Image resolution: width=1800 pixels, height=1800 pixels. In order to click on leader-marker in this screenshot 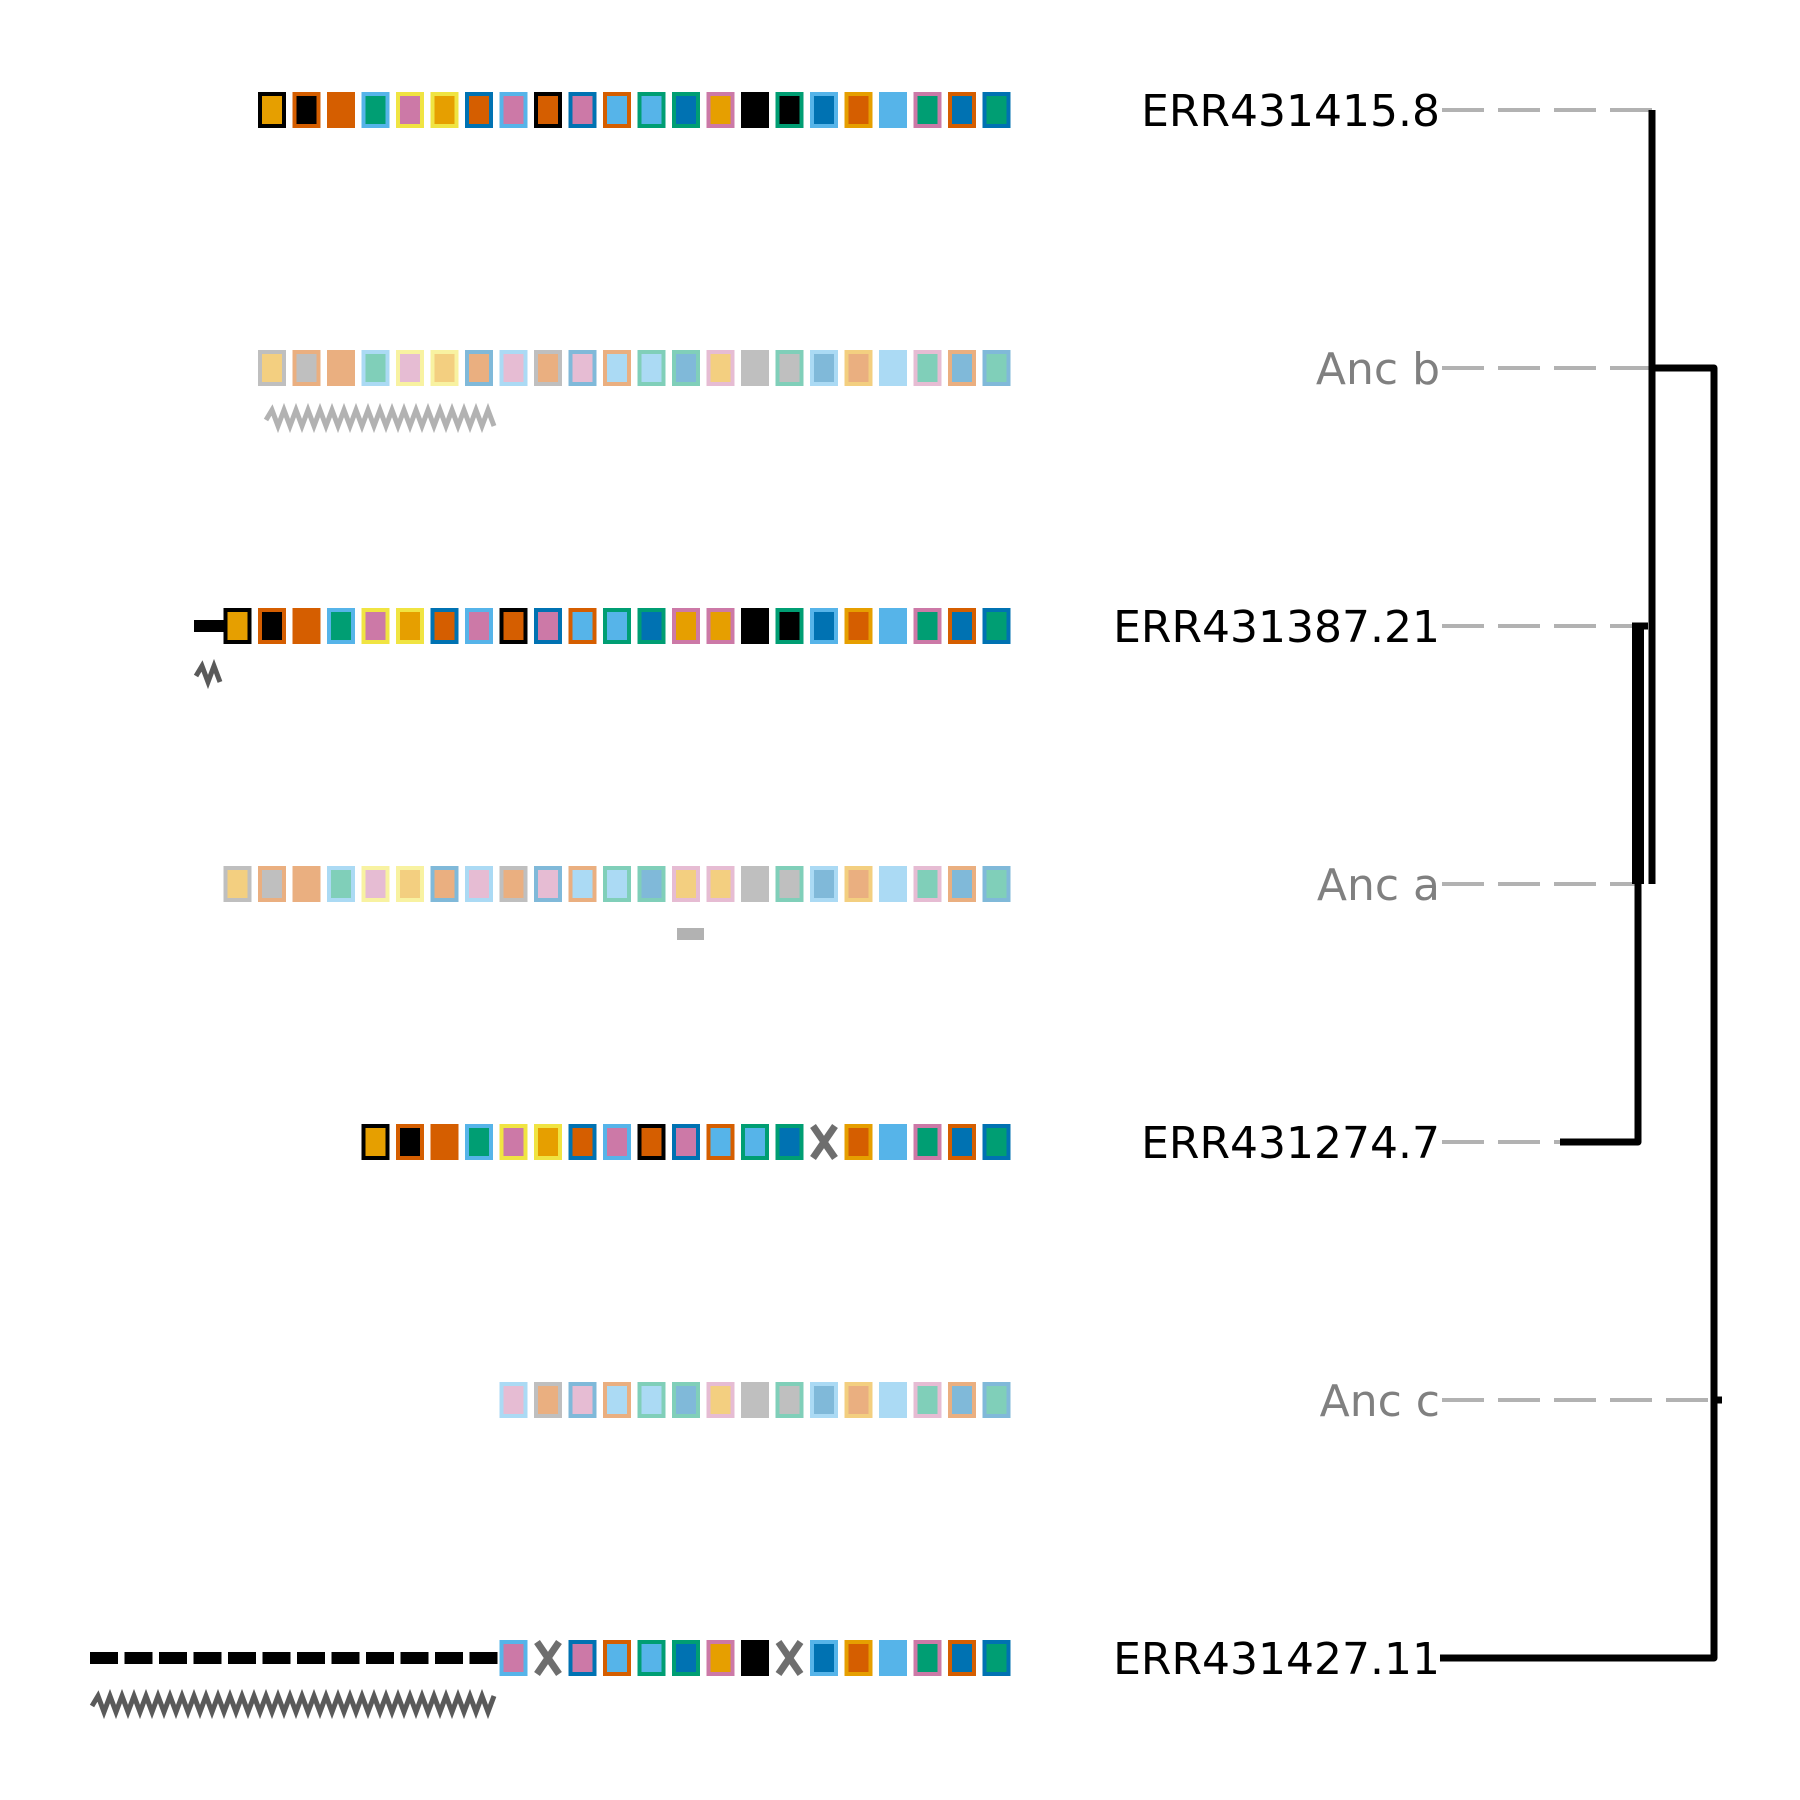, I will do `click(209, 626)`.